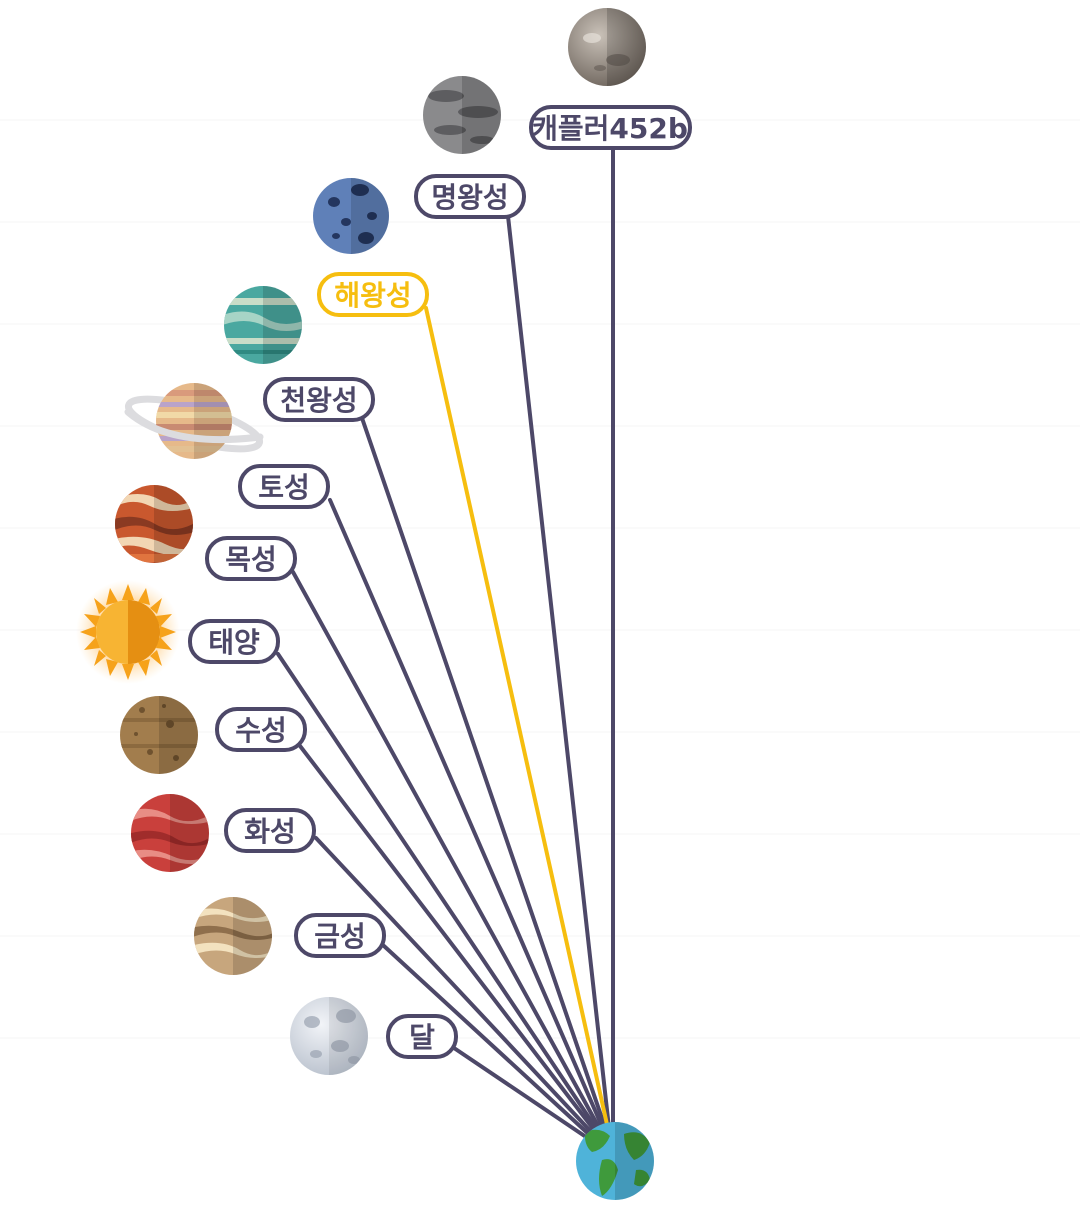 This screenshot has width=1080, height=1226. I want to click on label-text-venus: 금성, so click(340, 936).